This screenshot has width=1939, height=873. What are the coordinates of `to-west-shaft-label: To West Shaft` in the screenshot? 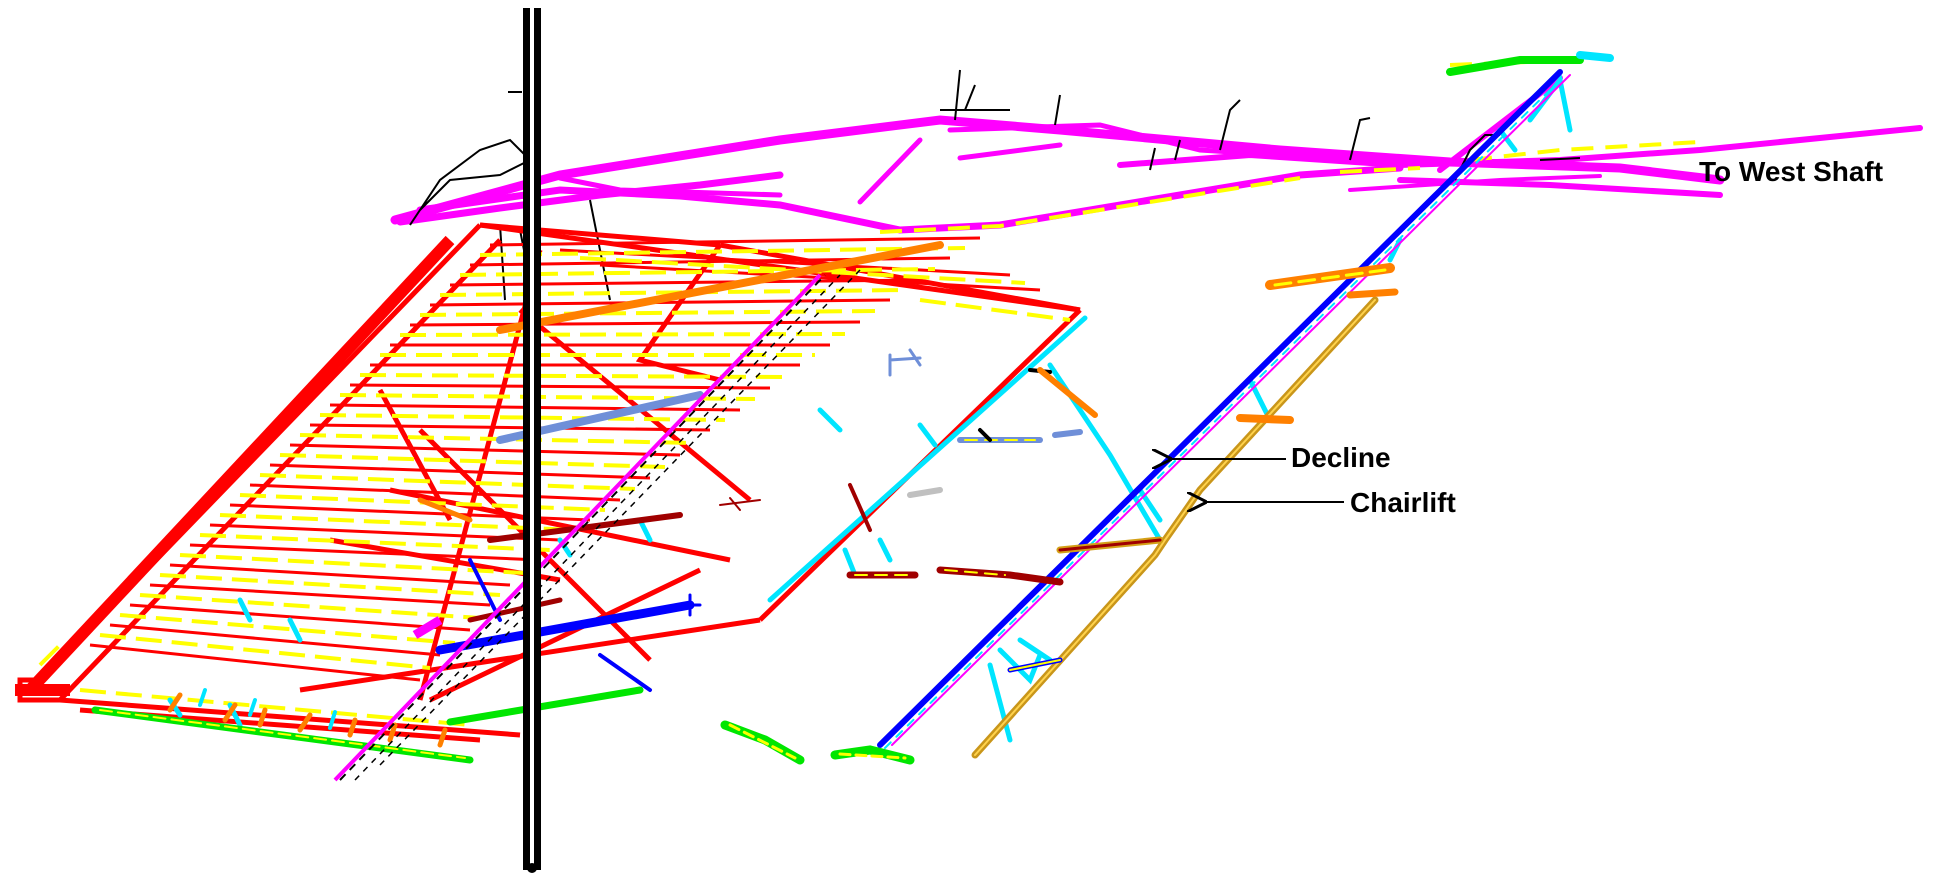 It's located at (1791, 171).